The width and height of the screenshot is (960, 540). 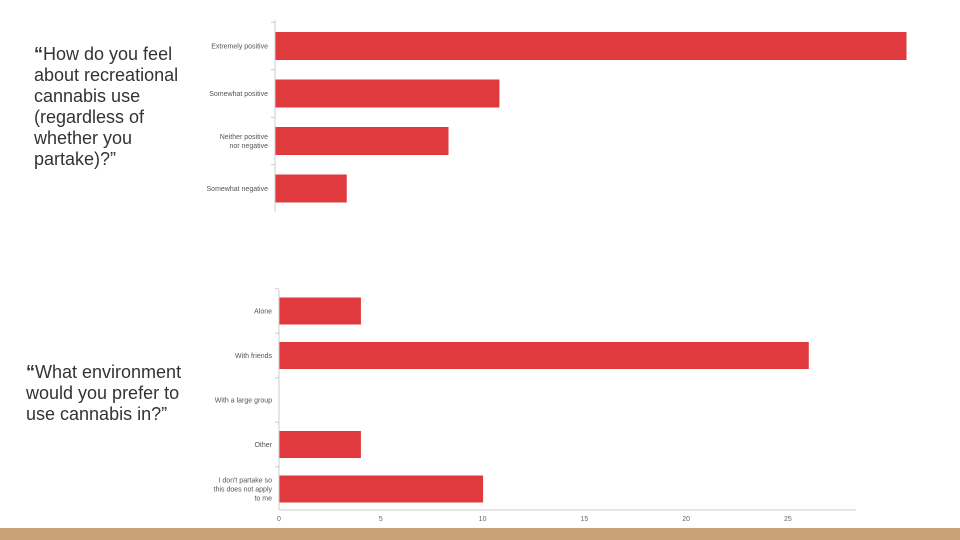 I want to click on chart2-category-label: With a large group, so click(x=243, y=401).